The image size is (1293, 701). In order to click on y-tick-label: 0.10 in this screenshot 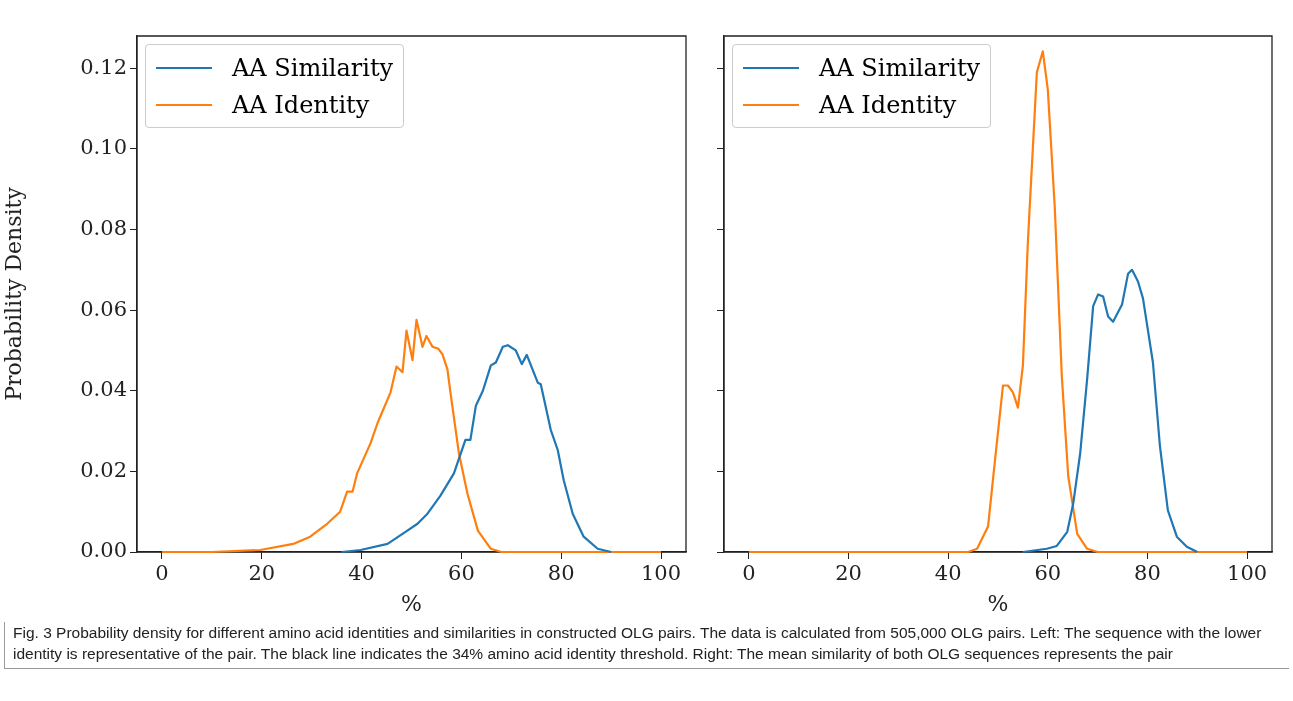, I will do `click(103, 147)`.